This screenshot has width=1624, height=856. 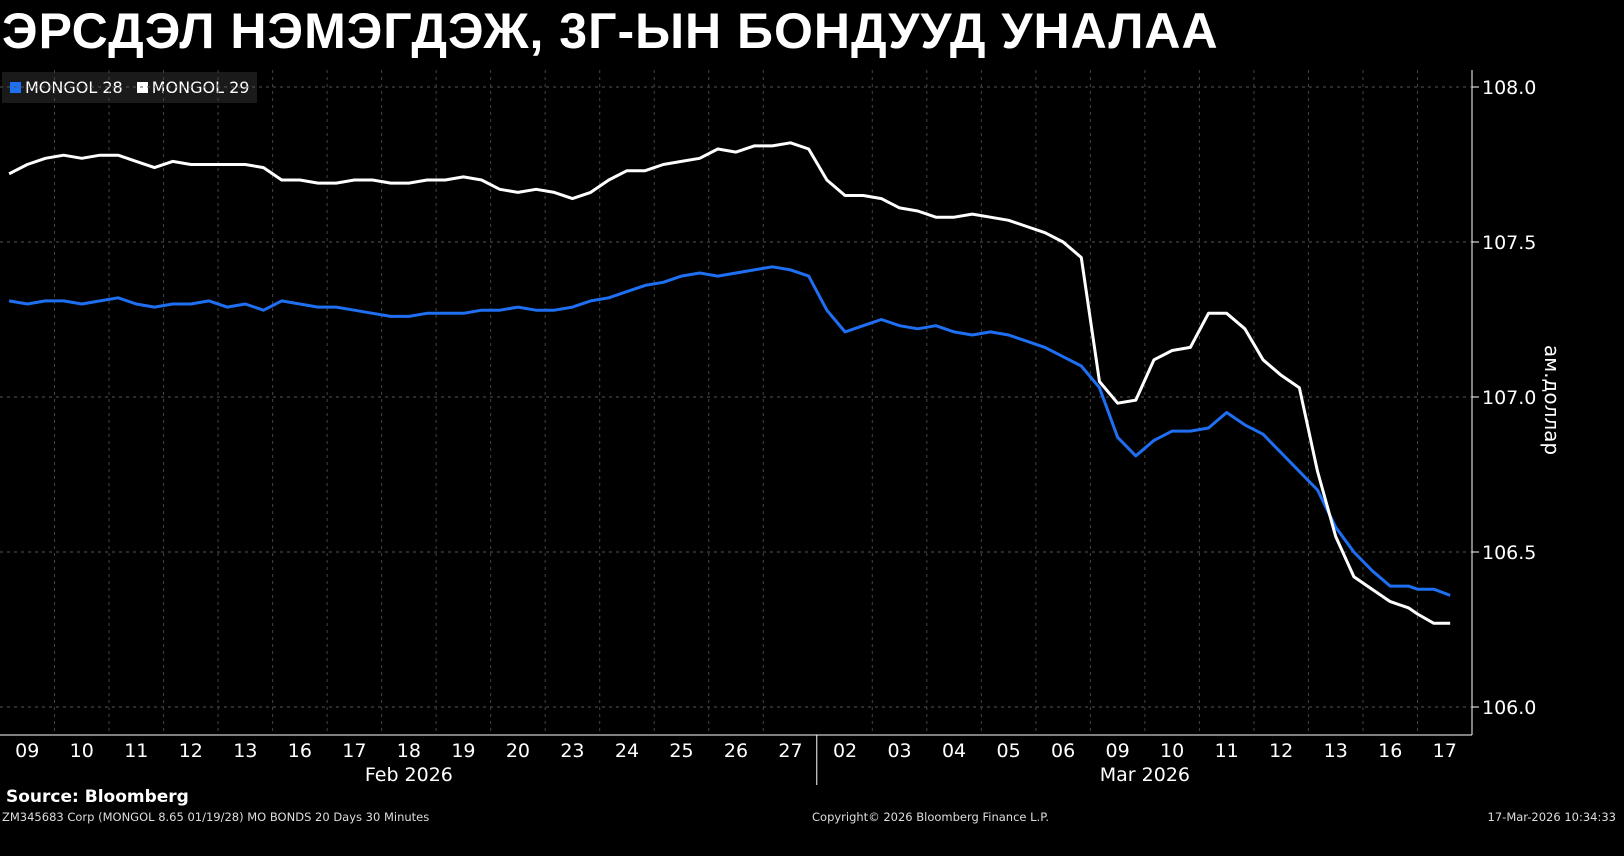 I want to click on month-label: Mar 2026, so click(x=1145, y=775).